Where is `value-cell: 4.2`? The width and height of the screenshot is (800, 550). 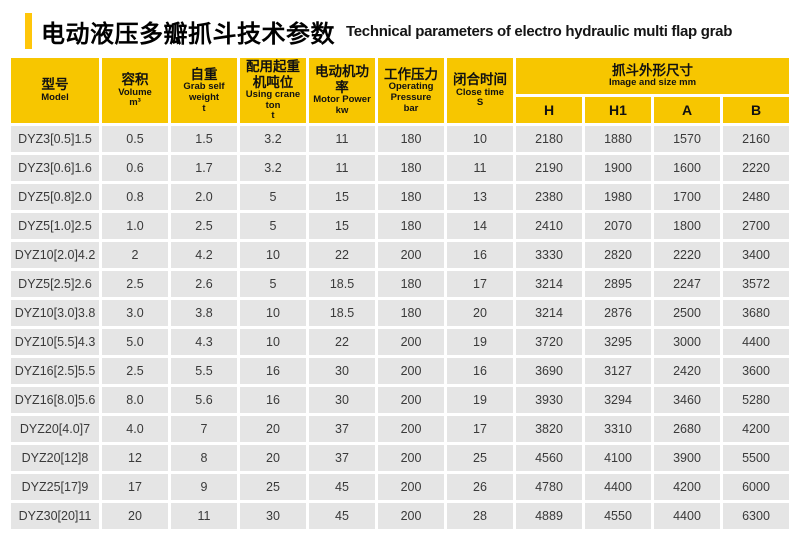 value-cell: 4.2 is located at coordinates (204, 255).